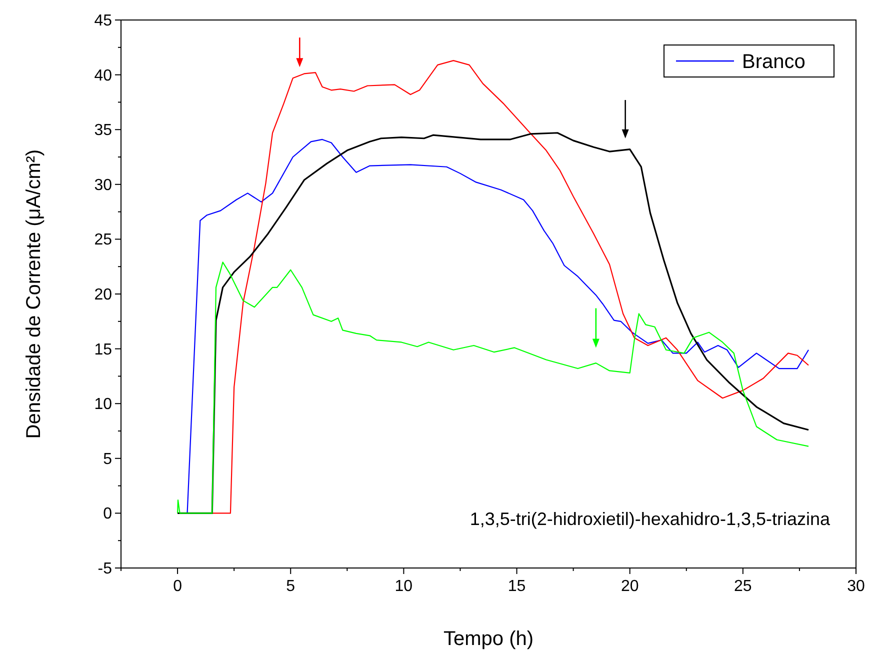  What do you see at coordinates (103, 295) in the screenshot?
I see `y-tick-label: 20` at bounding box center [103, 295].